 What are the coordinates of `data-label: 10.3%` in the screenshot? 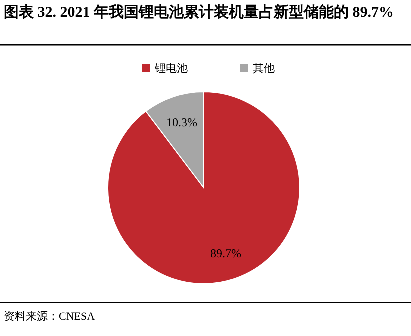 It's located at (182, 122).